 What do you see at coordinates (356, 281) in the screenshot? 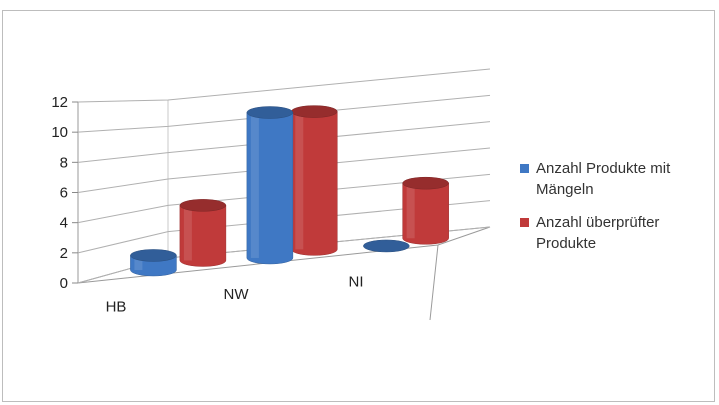
I see `x-tick-label-ni: NI` at bounding box center [356, 281].